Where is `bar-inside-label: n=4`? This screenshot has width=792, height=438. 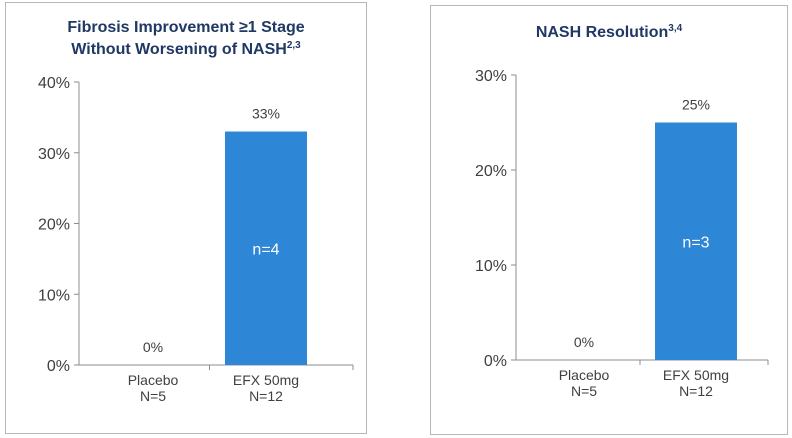
bar-inside-label: n=4 is located at coordinates (265, 249).